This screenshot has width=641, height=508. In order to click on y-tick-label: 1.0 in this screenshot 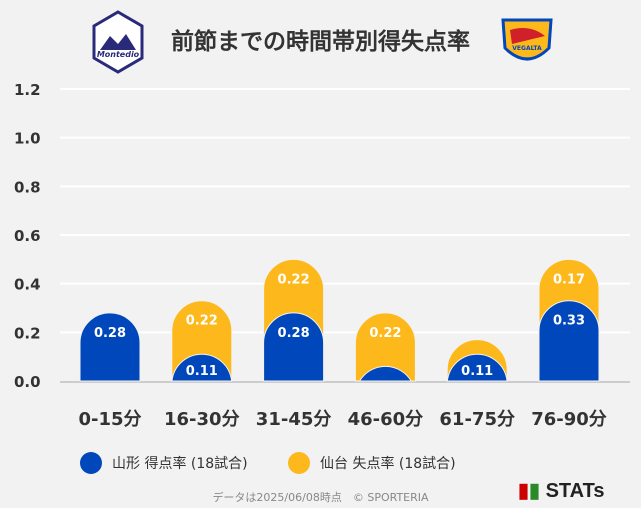, I will do `click(27, 139)`.